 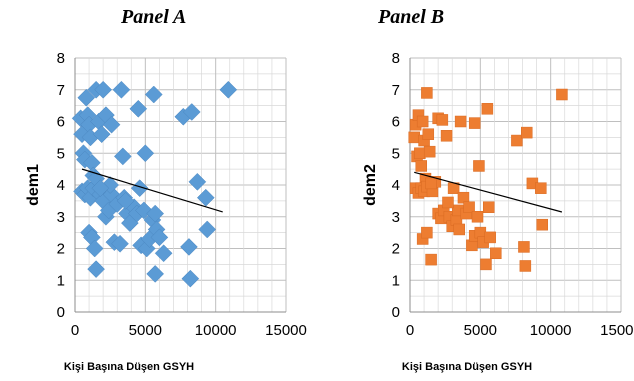 I want to click on panel-a-points, so click(x=154, y=184).